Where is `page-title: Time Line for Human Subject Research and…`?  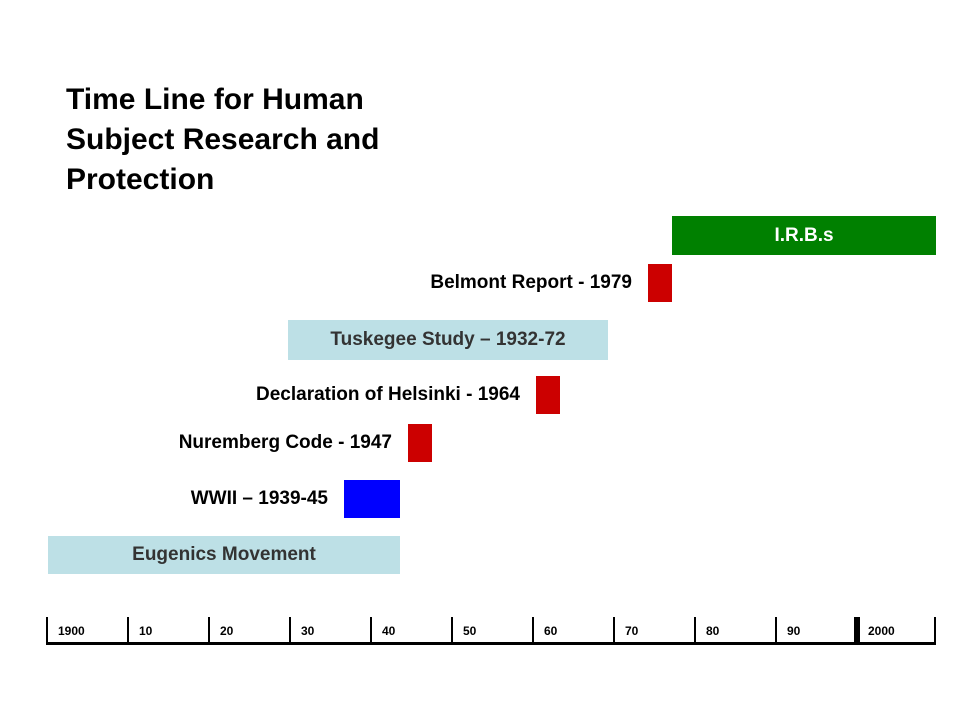
page-title: Time Line for Human Subject Research and… is located at coordinates (223, 139).